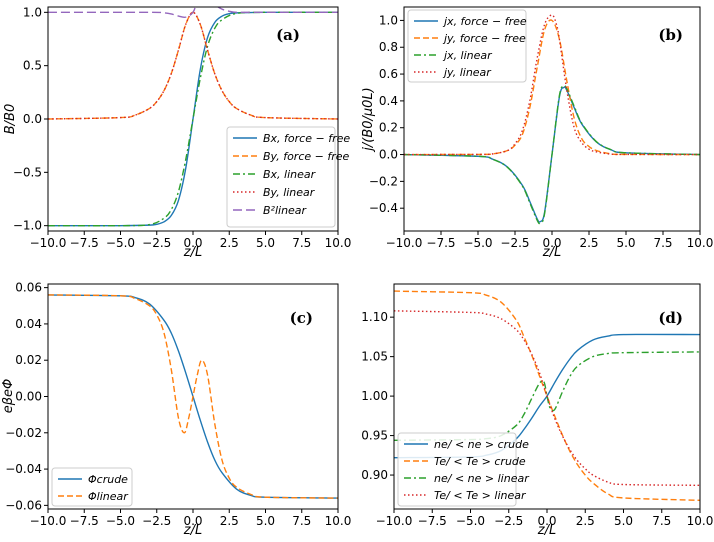 This screenshot has height=542, width=714. Describe the element at coordinates (388, 101) in the screenshot. I see `y-tick-label: 0.4` at that location.